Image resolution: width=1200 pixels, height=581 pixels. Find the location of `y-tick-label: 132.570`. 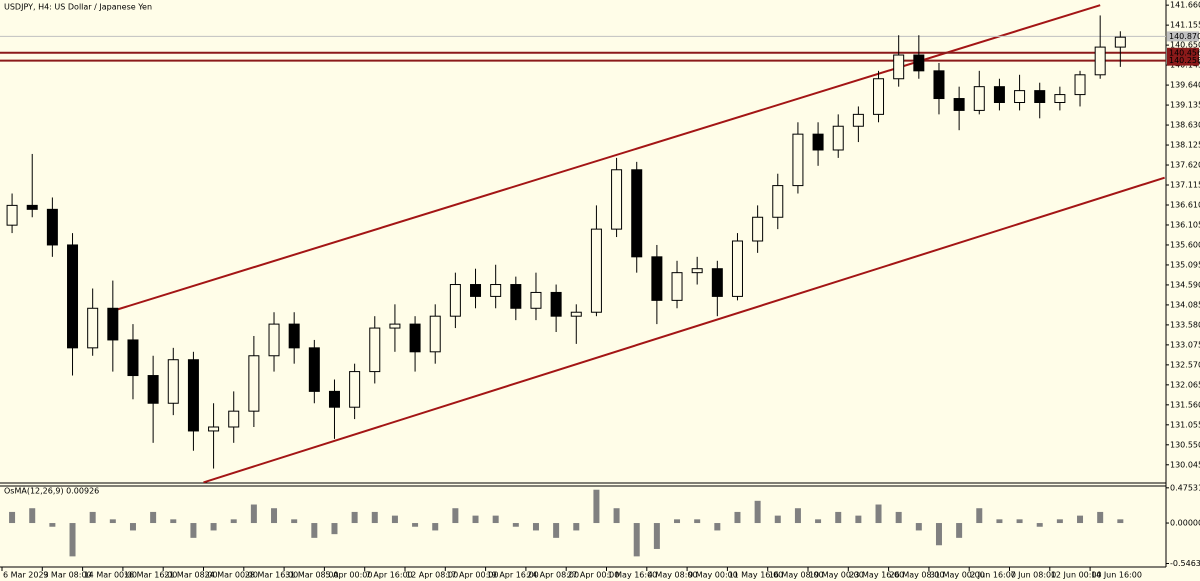

y-tick-label: 132.570 is located at coordinates (1185, 364).